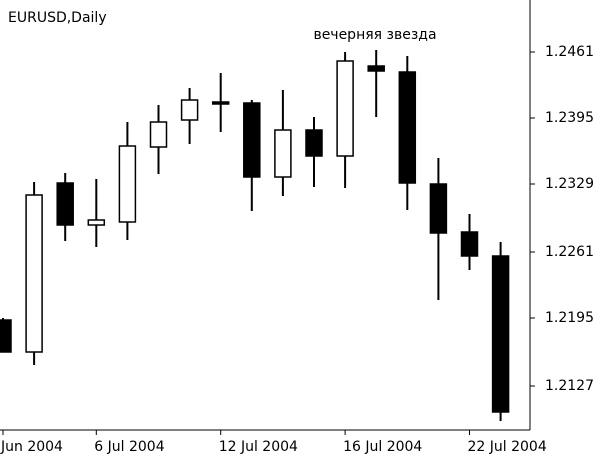 This screenshot has width=600, height=463. Describe the element at coordinates (129, 447) in the screenshot. I see `x-tick-label: 6 Jul 2004` at that location.